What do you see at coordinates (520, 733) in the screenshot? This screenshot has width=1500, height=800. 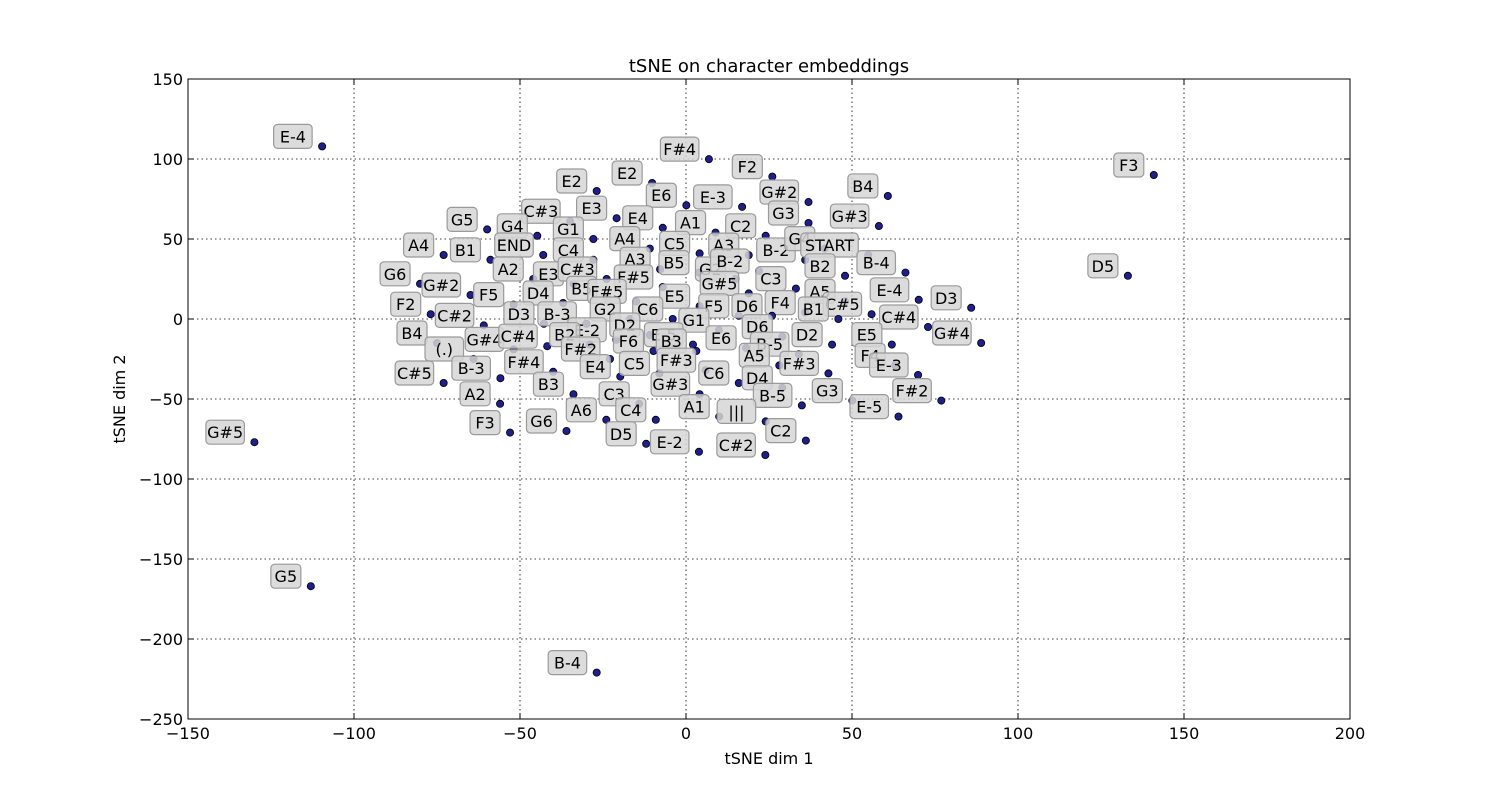 I see `x-tick-label: −50` at bounding box center [520, 733].